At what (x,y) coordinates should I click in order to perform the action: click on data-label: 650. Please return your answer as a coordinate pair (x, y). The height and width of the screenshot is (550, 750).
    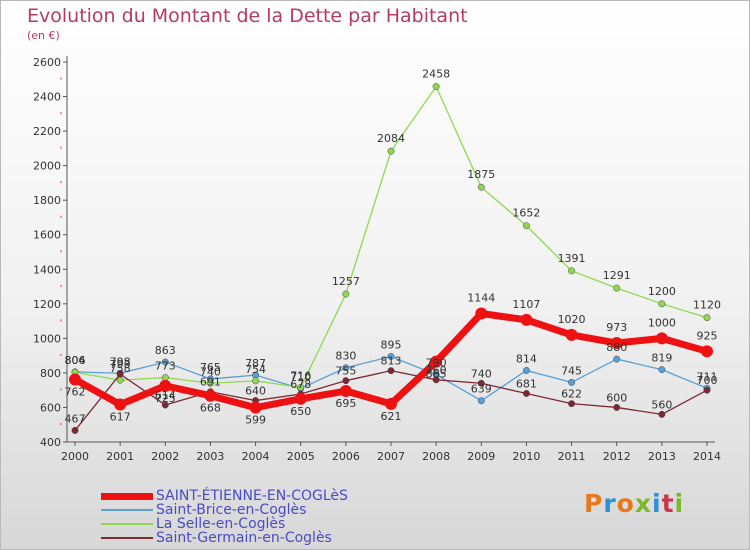
    Looking at the image, I should click on (300, 411).